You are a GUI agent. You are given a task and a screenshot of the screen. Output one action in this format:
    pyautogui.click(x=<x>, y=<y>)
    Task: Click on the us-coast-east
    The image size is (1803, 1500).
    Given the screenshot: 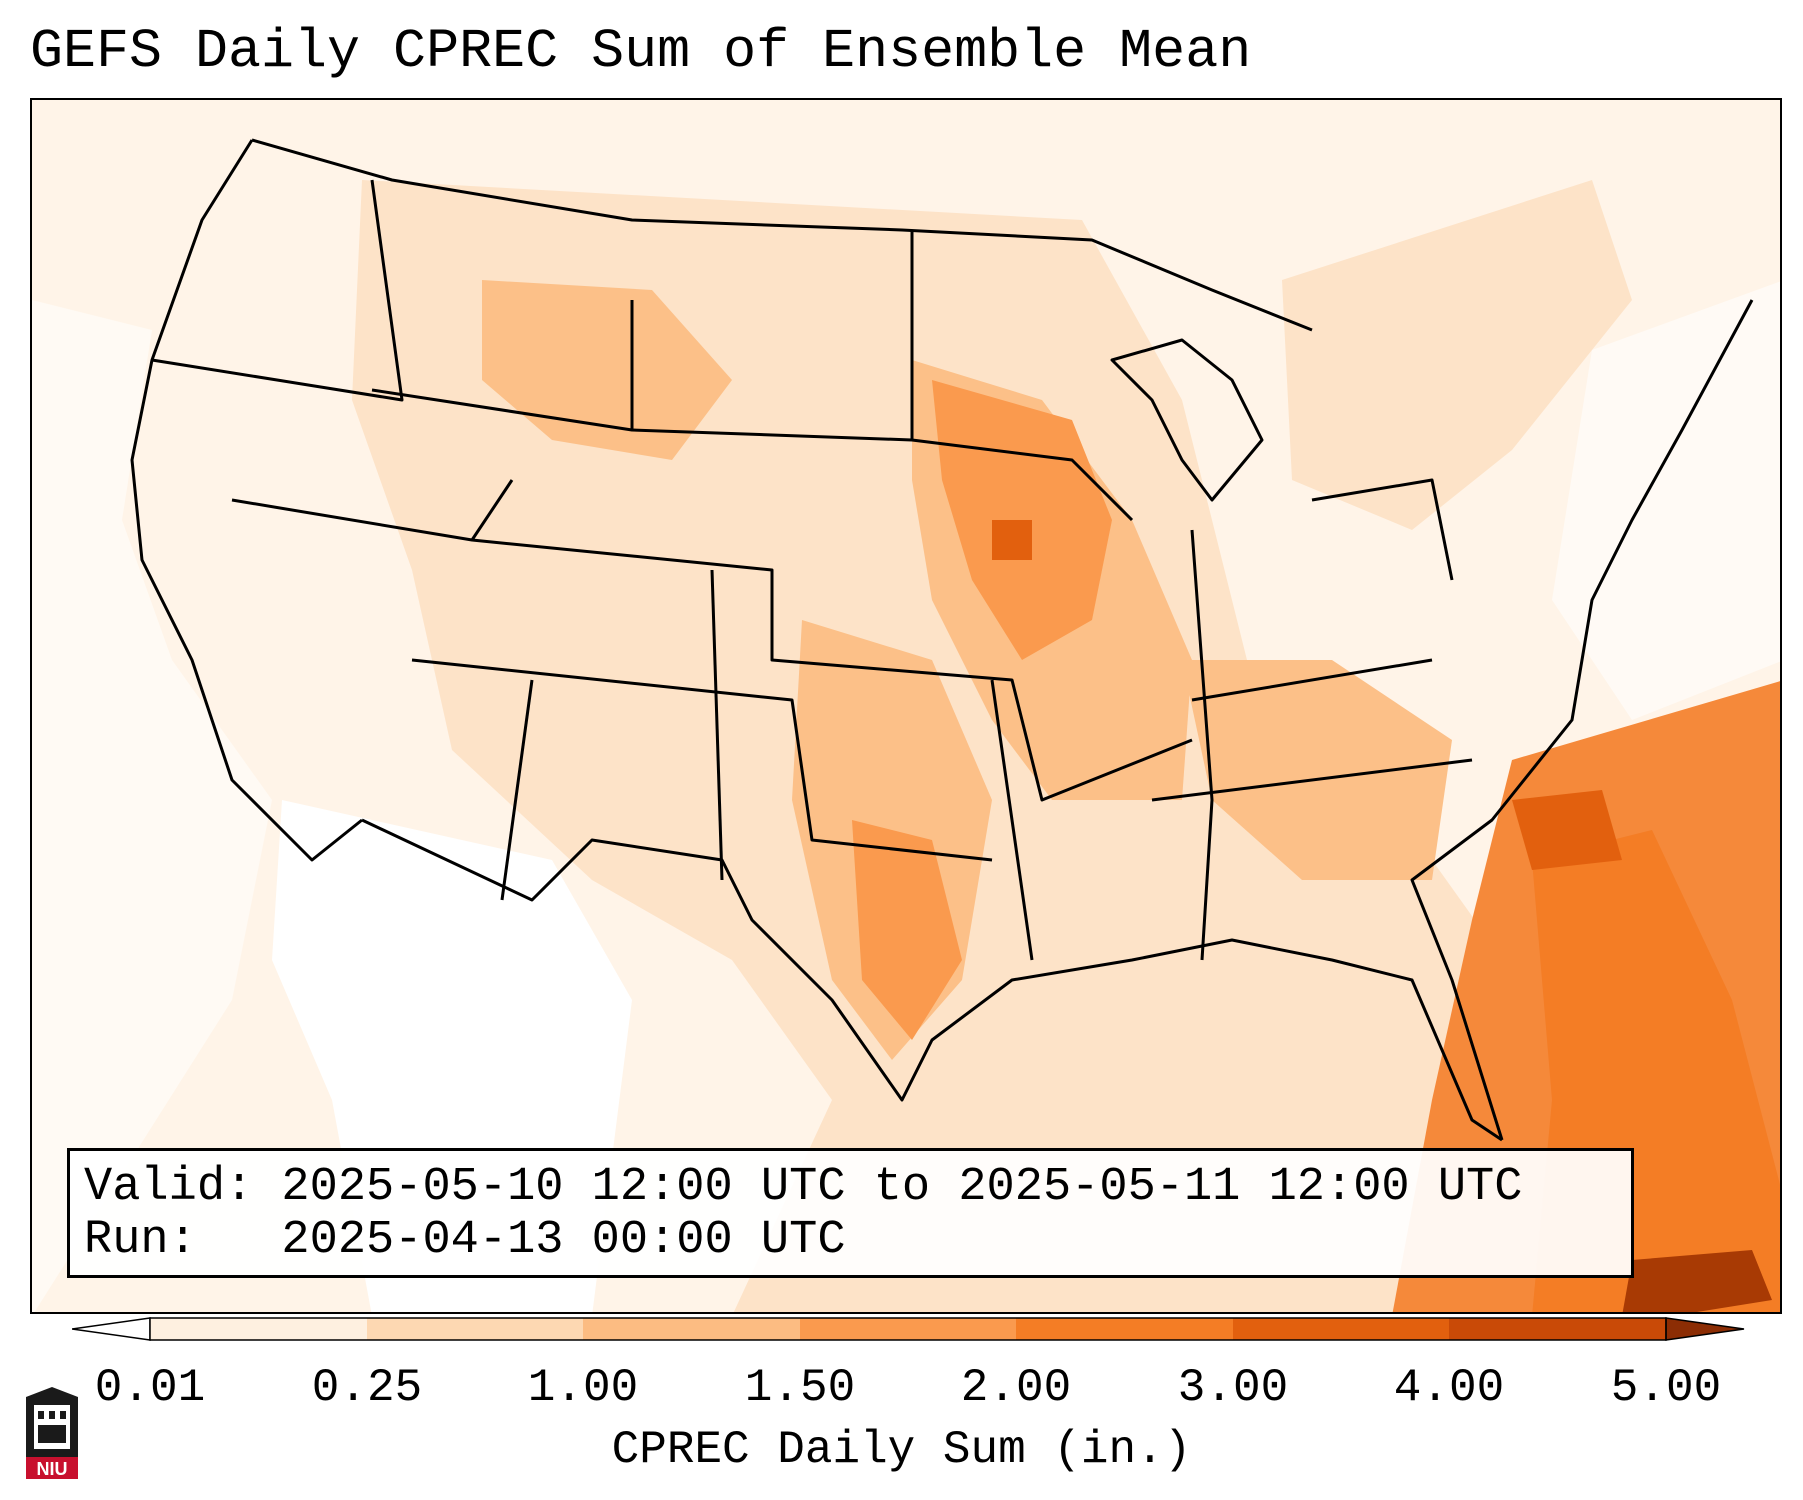 What is the action you would take?
    pyautogui.click(x=1582, y=720)
    